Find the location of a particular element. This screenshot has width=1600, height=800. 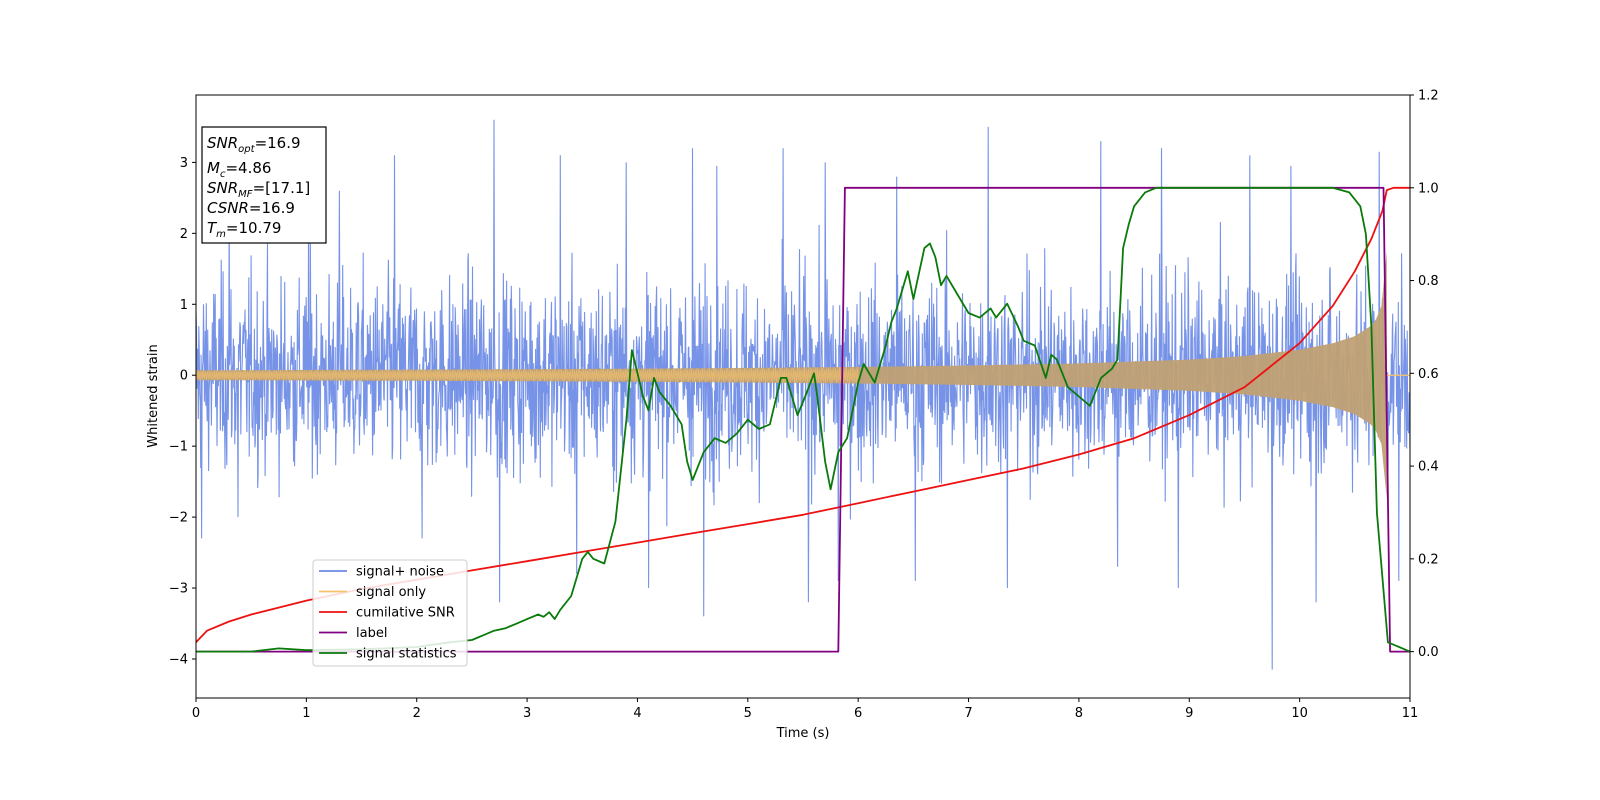

y-left-tick-label: 3 is located at coordinates (184, 163).